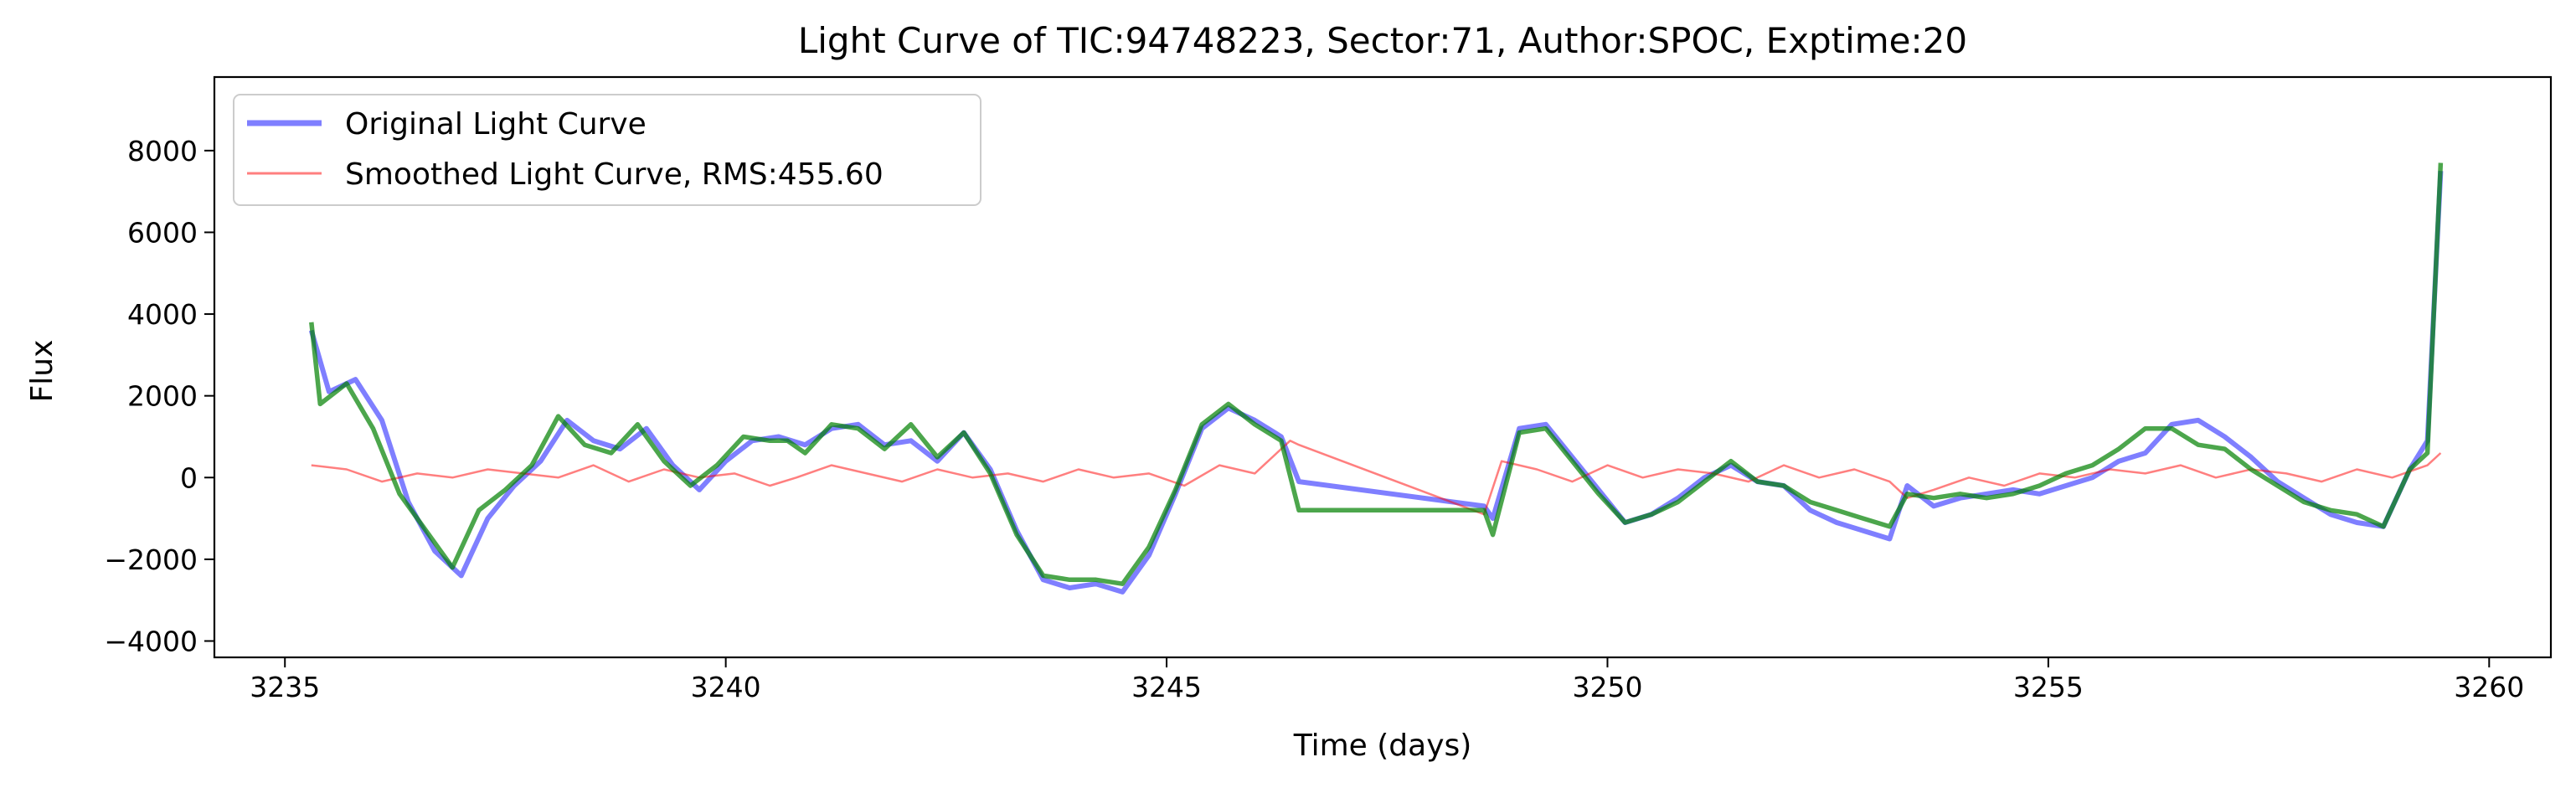 The image size is (2576, 788). What do you see at coordinates (496, 124) in the screenshot?
I see `legend-label-original: Original Light Curve` at bounding box center [496, 124].